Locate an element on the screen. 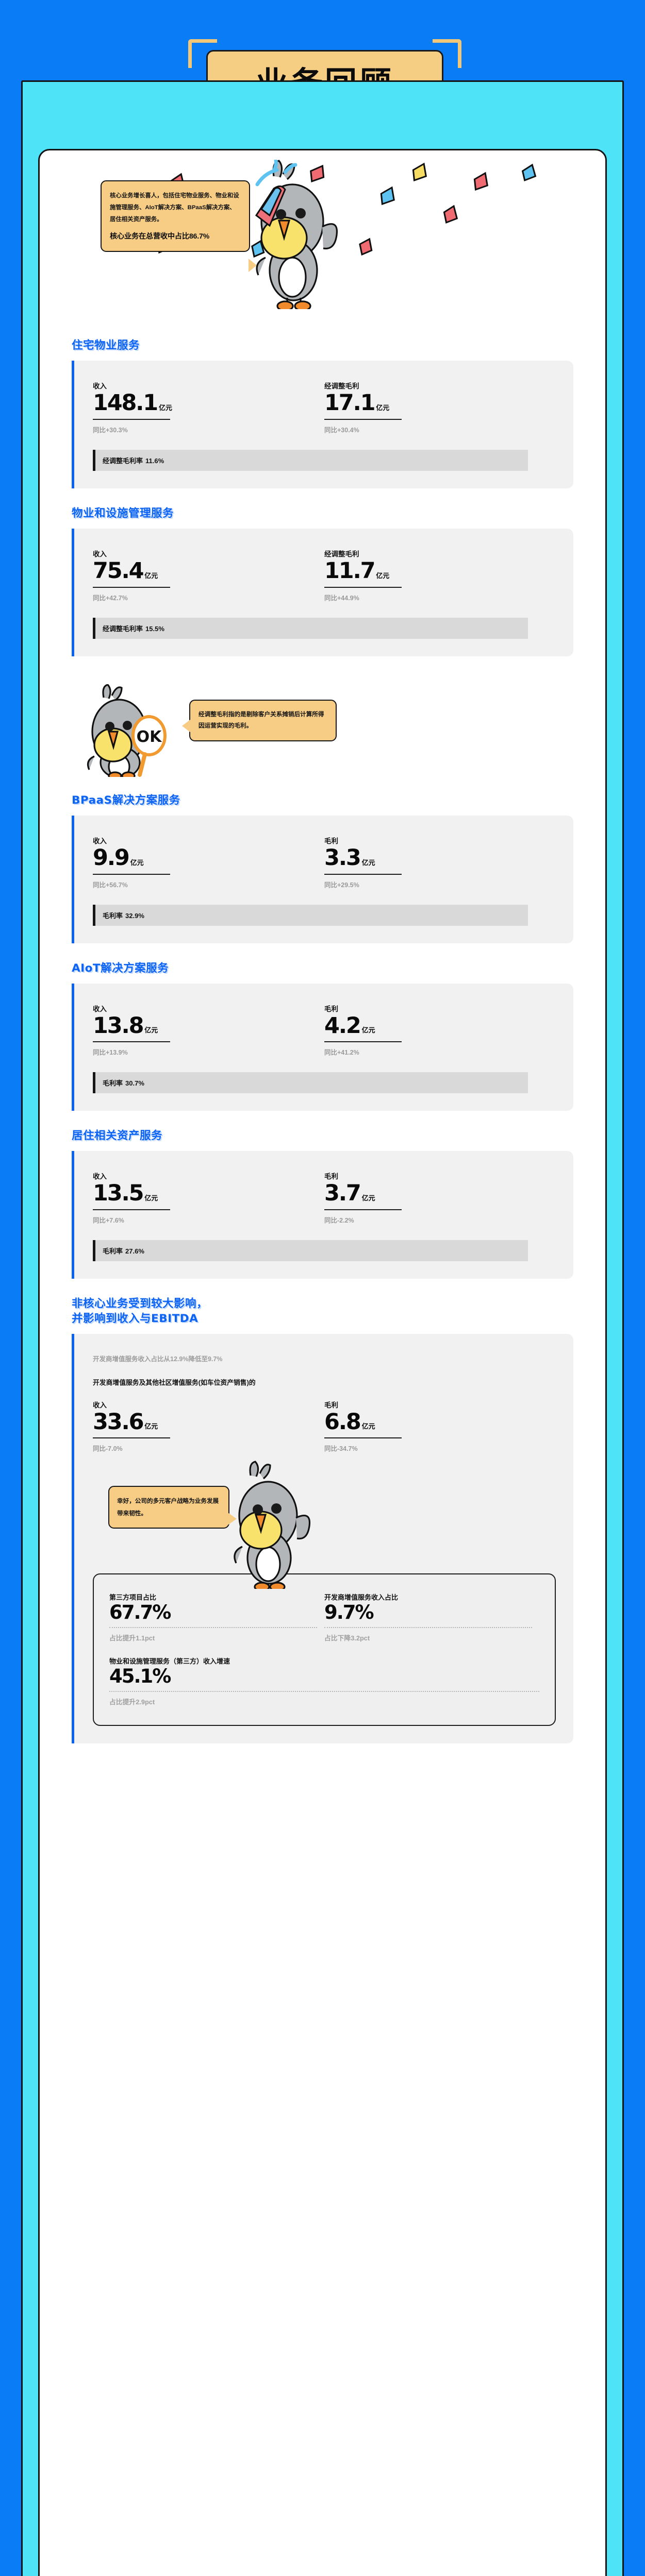  metric-yoy: 同比+41.2% is located at coordinates (341, 1053).